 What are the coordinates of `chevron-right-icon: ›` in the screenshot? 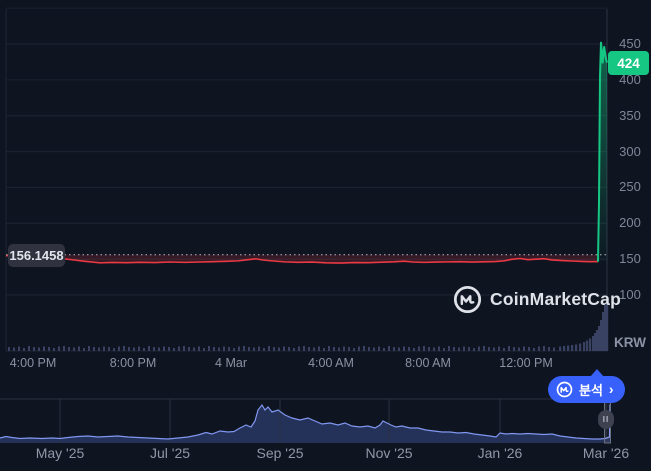 It's located at (611, 389).